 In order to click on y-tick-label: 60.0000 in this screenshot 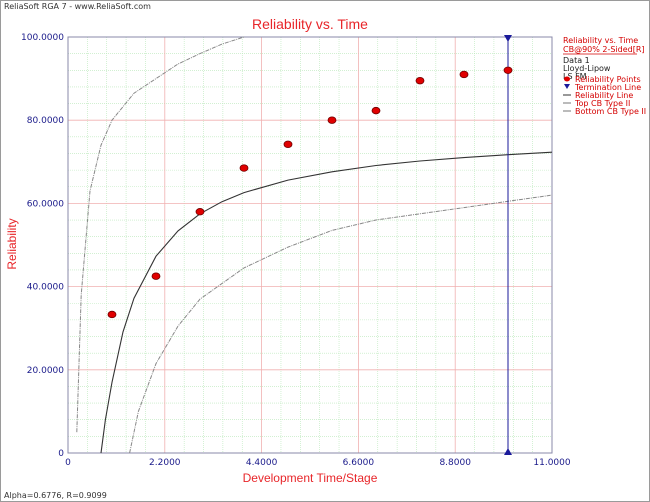, I will do `click(45, 204)`.